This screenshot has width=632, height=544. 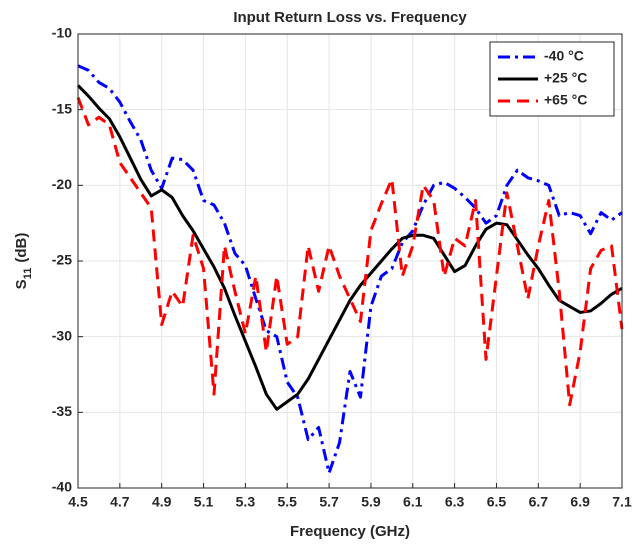 I want to click on x-tick-label: 4.9, so click(x=162, y=502).